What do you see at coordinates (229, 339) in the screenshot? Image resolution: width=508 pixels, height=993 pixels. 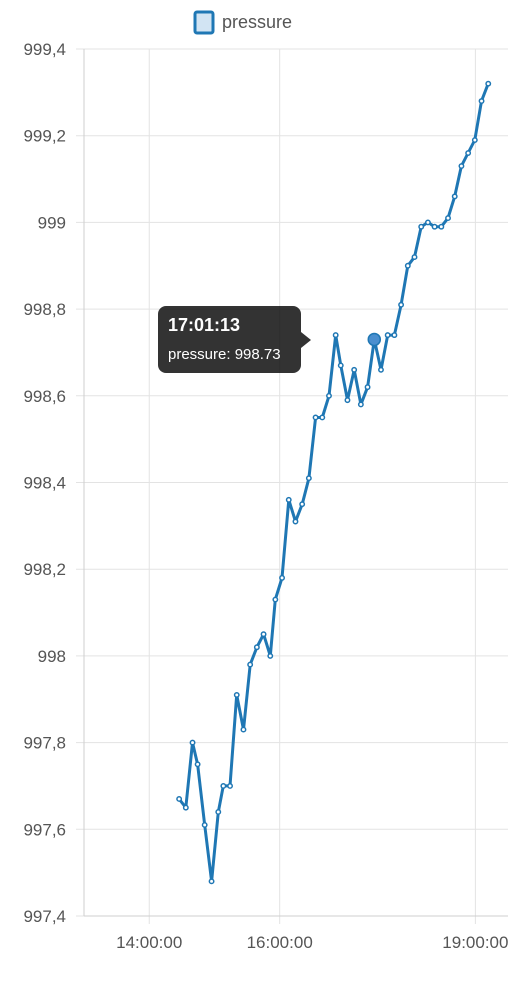 I see `tooltip-box` at bounding box center [229, 339].